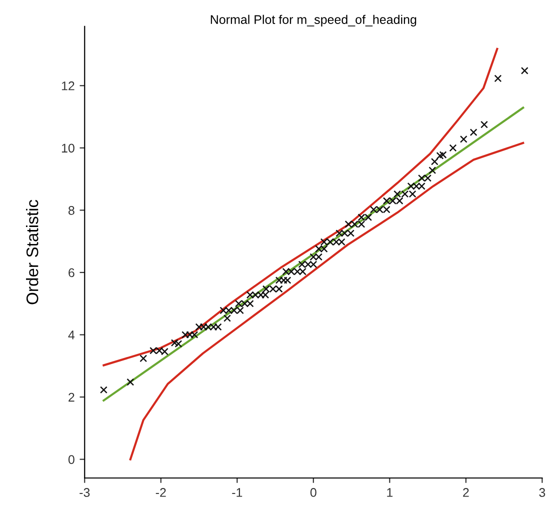 This screenshot has width=546, height=519. Describe the element at coordinates (32, 252) in the screenshot. I see `y-axis-title: Order Statistic` at that location.